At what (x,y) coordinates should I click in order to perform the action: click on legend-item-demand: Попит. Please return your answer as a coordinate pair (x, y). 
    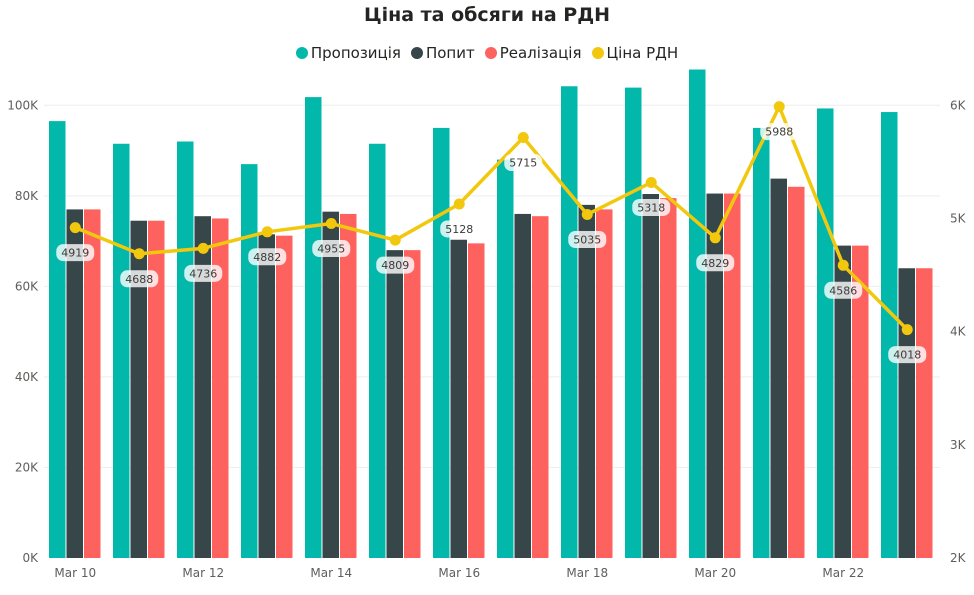
    Looking at the image, I should click on (442, 53).